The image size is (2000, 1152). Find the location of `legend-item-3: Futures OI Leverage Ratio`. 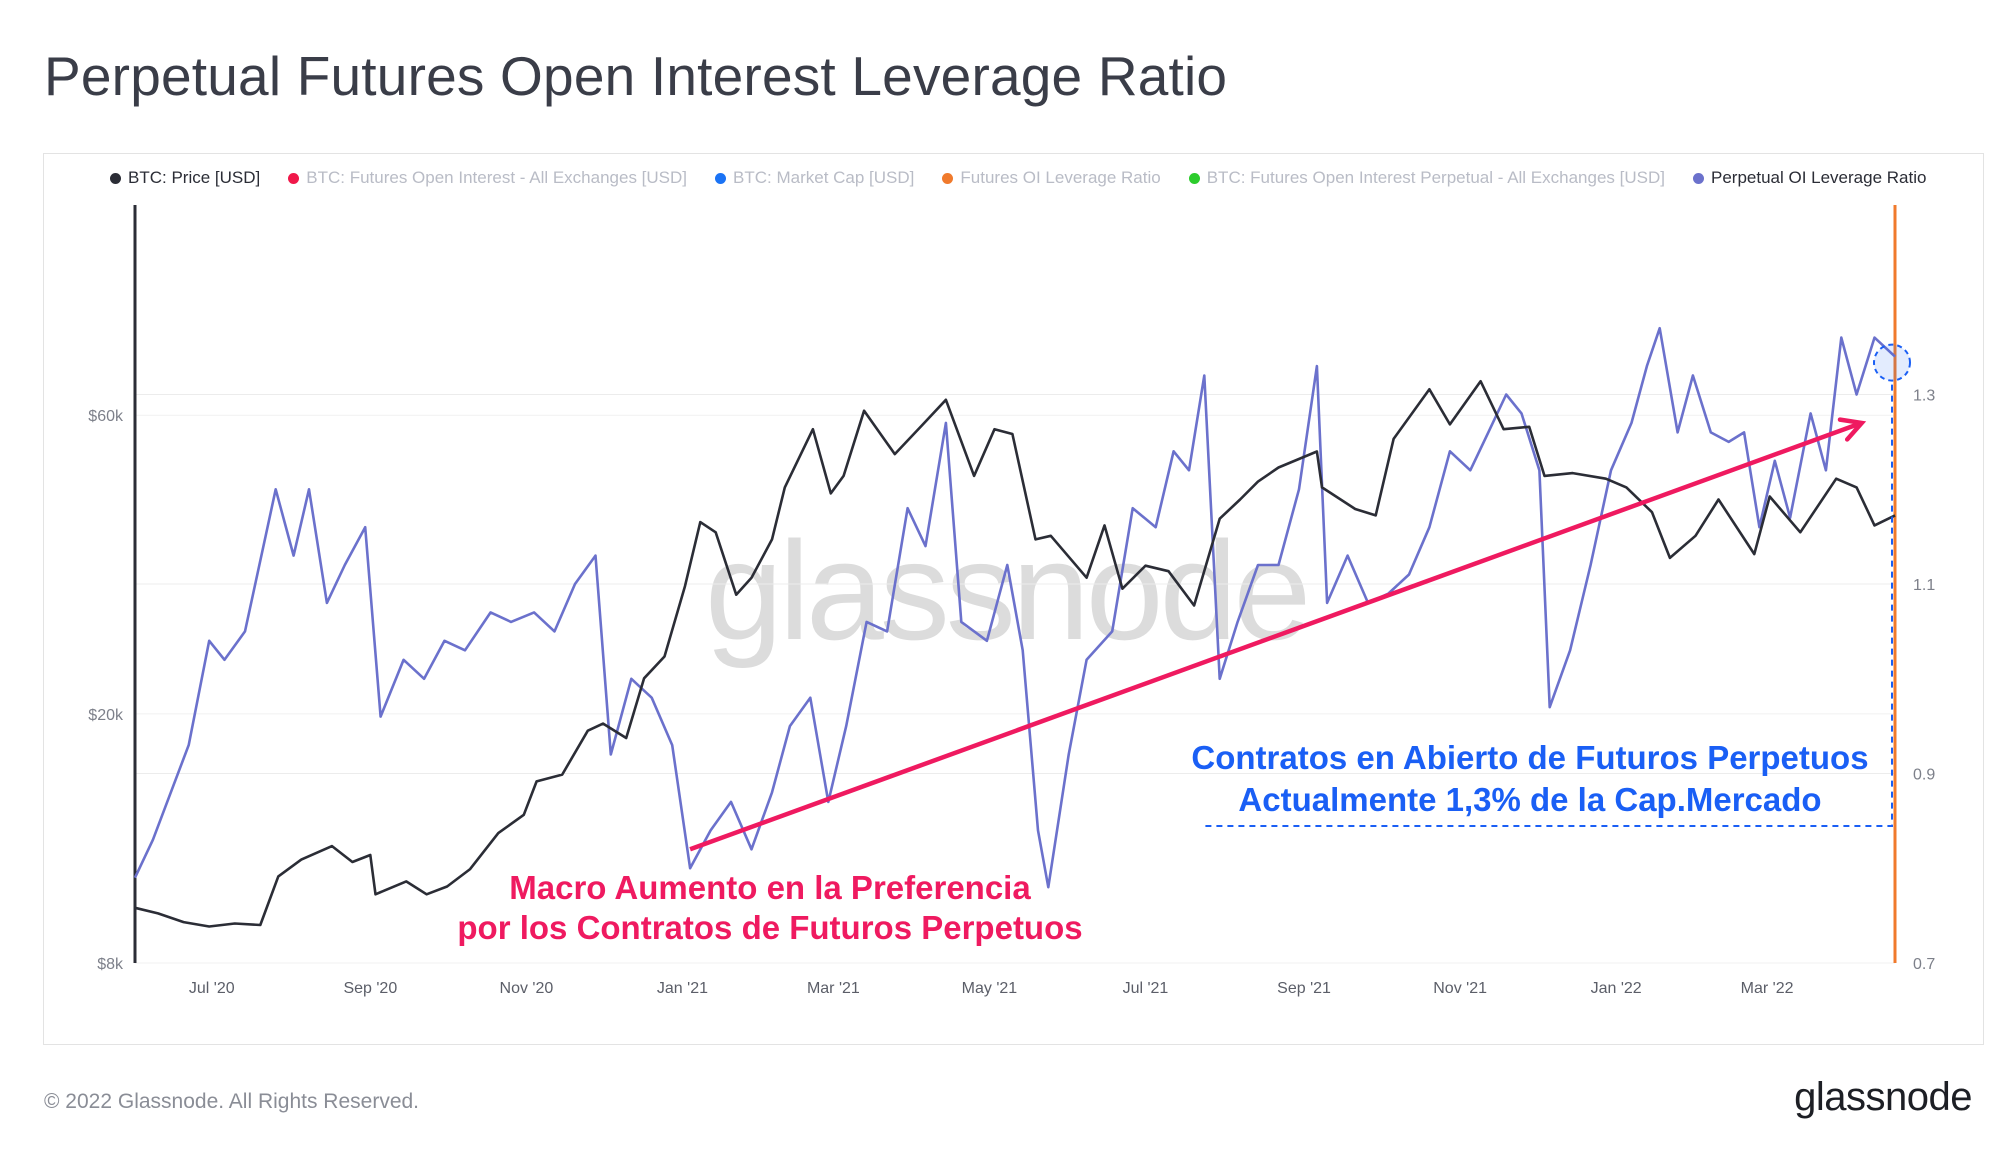

legend-item-3: Futures OI Leverage Ratio is located at coordinates (1051, 177).